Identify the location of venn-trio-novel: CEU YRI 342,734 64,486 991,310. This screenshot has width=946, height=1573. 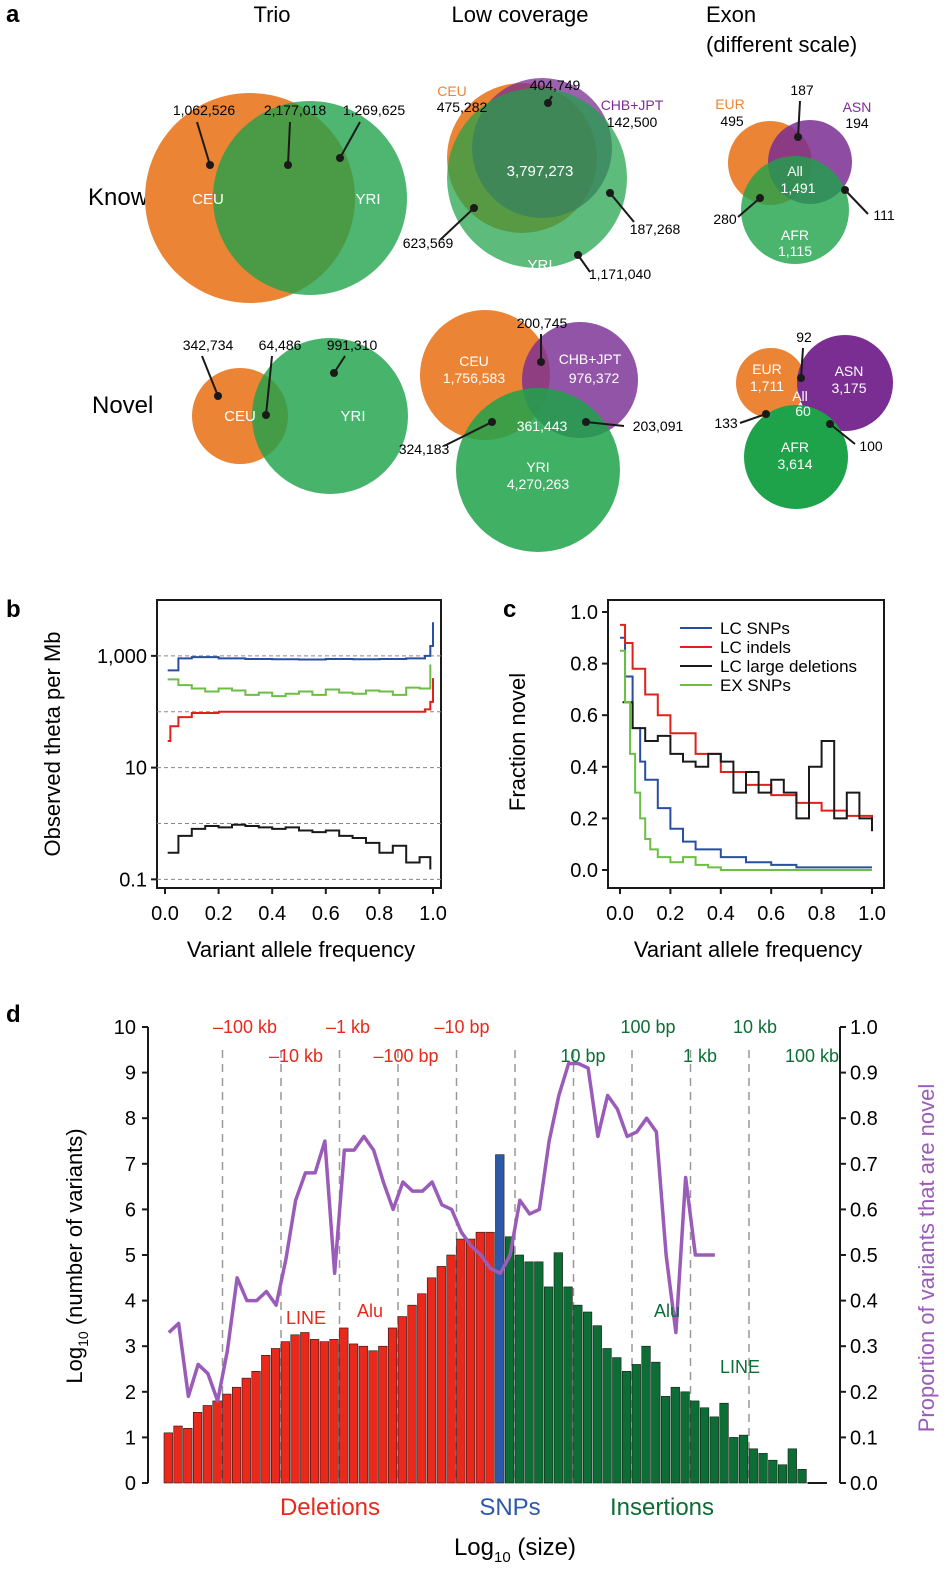
(295, 415).